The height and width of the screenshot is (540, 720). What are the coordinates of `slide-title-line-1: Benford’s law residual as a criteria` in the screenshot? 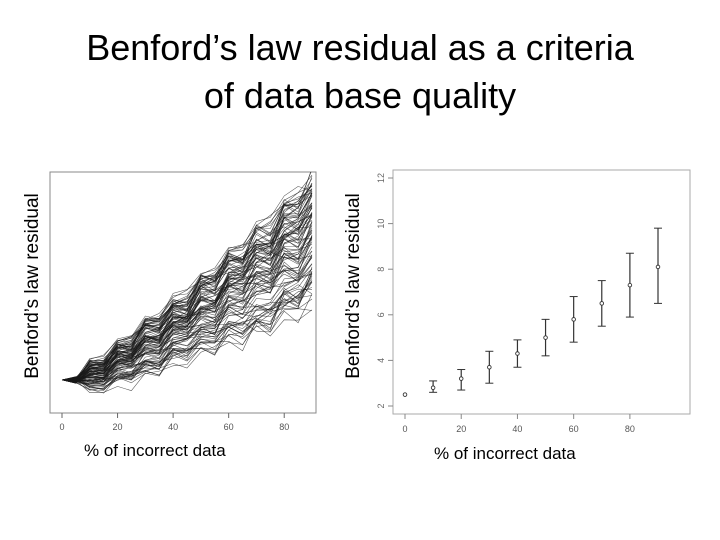 It's located at (360, 47).